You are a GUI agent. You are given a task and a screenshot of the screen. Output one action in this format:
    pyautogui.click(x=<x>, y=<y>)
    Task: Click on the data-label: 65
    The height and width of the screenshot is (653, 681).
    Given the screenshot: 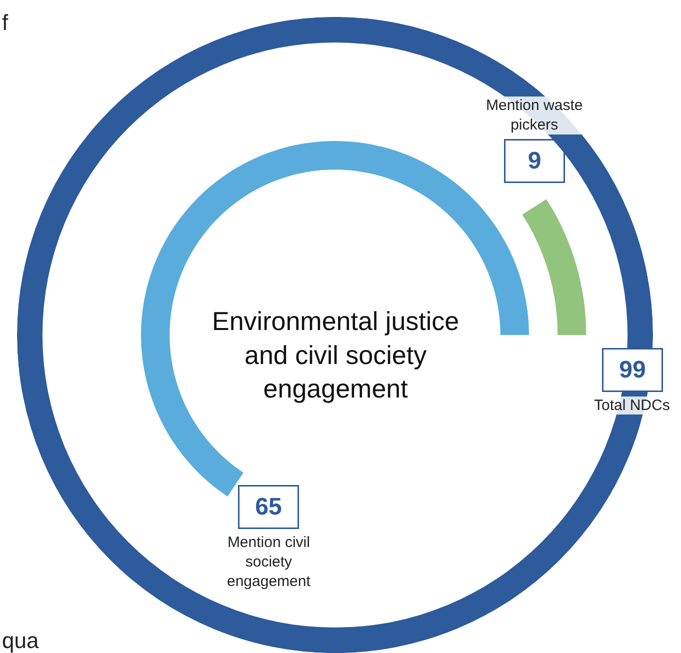 What is the action you would take?
    pyautogui.click(x=268, y=507)
    